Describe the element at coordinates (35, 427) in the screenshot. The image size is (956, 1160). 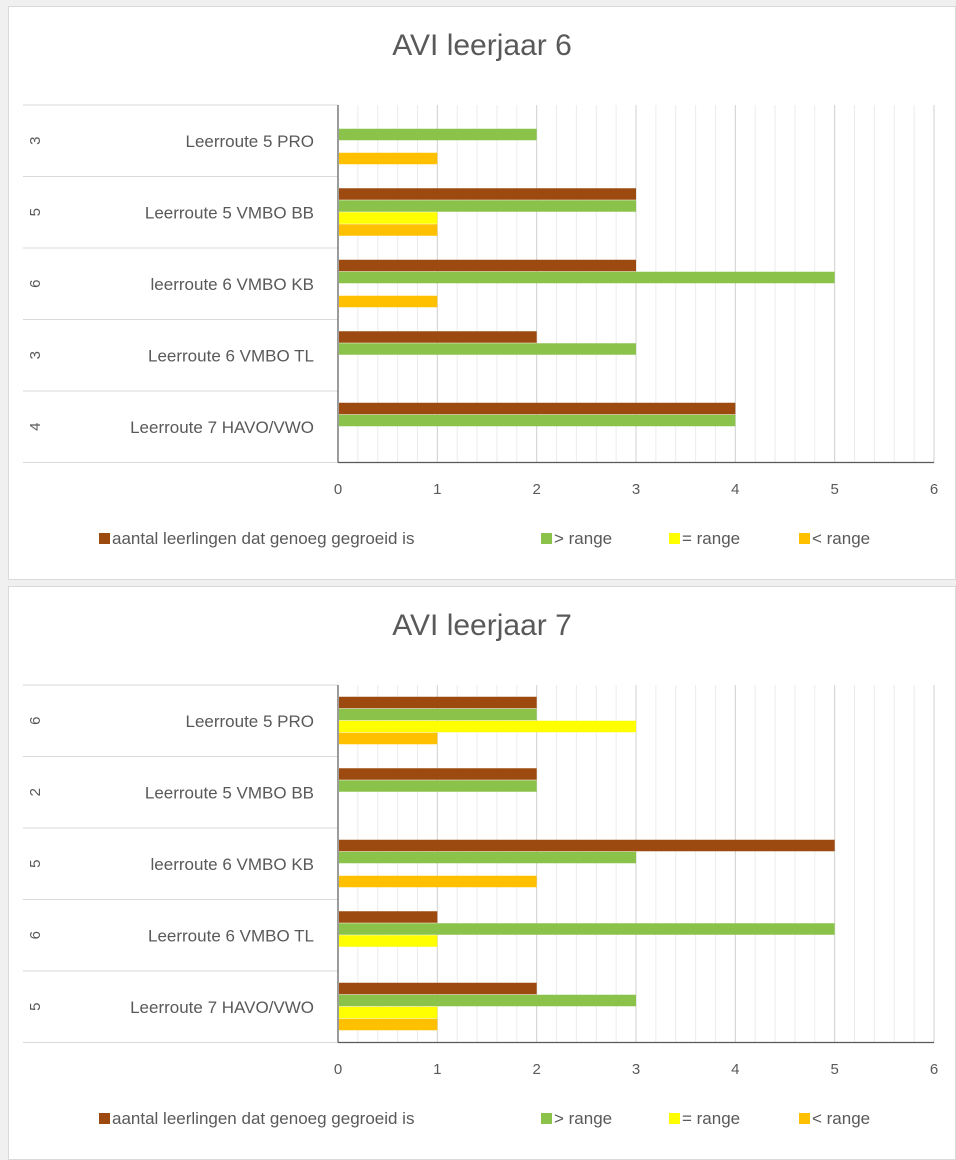
I see `outer-category-label: 4` at that location.